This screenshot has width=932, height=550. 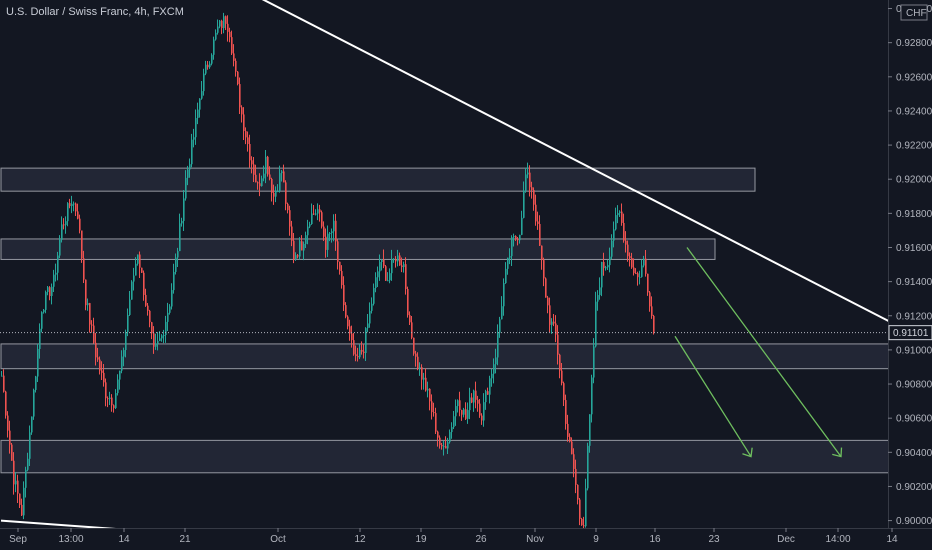 What do you see at coordinates (714, 539) in the screenshot?
I see `x-tick-label: 23` at bounding box center [714, 539].